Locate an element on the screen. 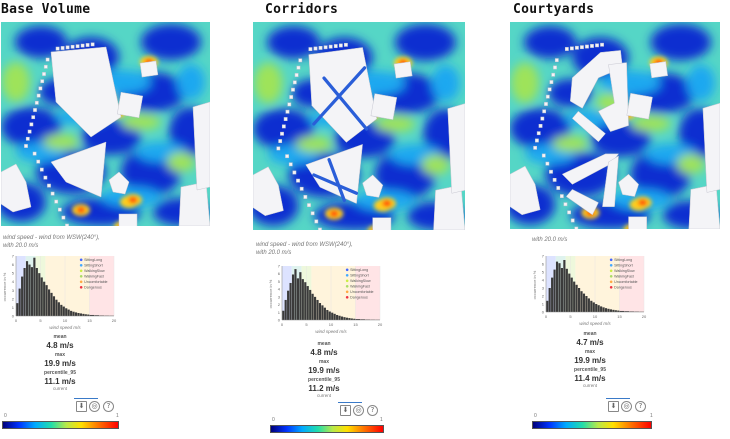 The width and height of the screenshot is (730, 439). x-tick-label: 5 is located at coordinates (570, 316).